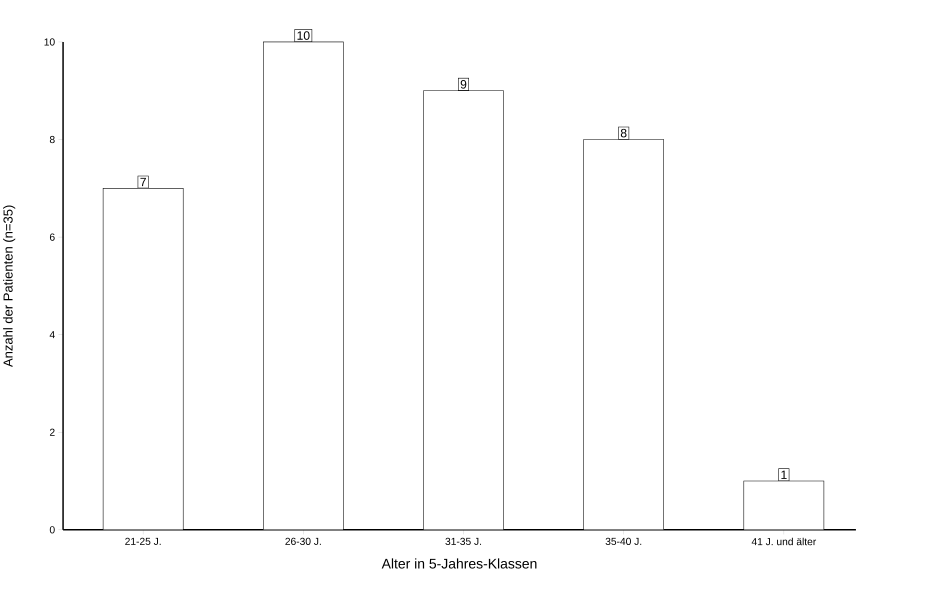  Describe the element at coordinates (52, 432) in the screenshot. I see `y-tick-label: 2` at that location.